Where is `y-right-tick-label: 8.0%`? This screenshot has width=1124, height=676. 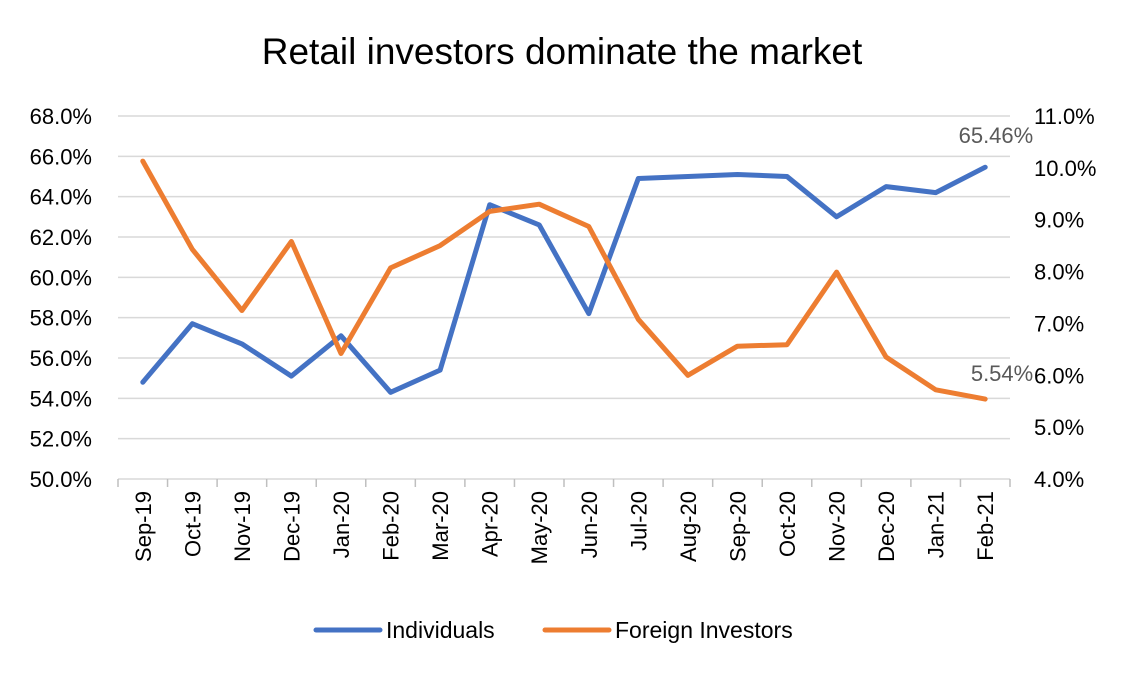
y-right-tick-label: 8.0% is located at coordinates (1059, 272).